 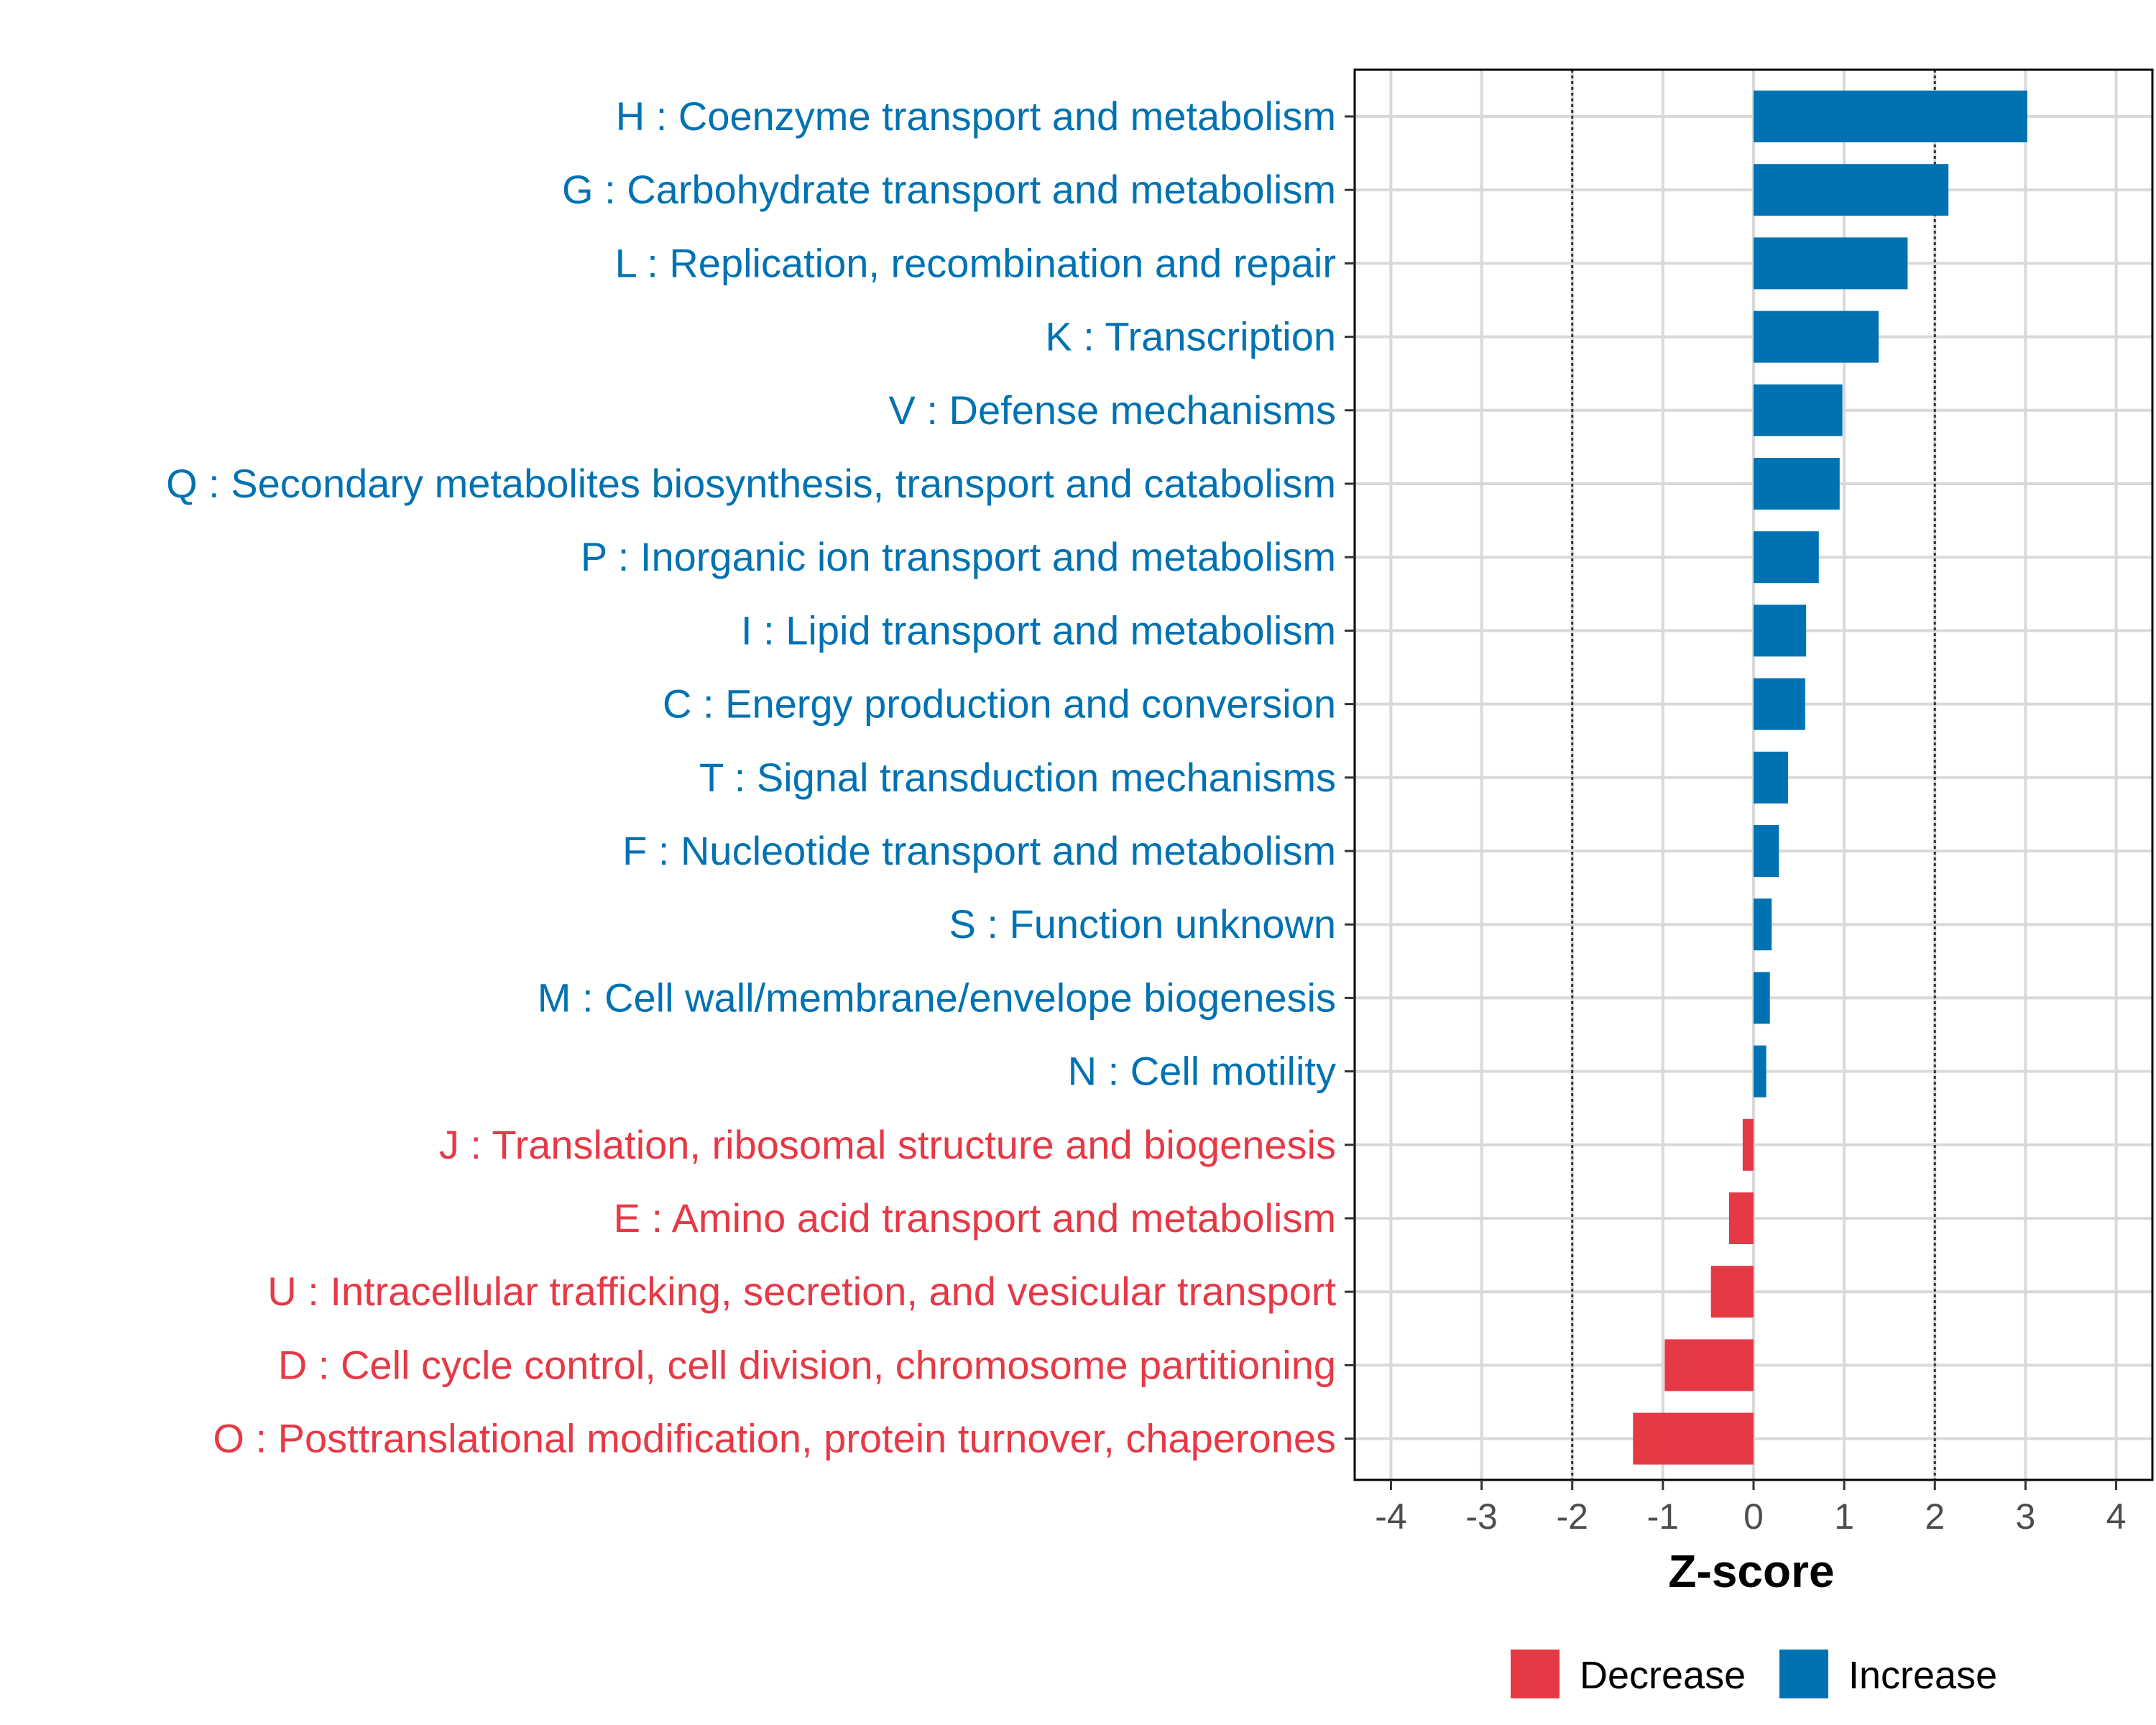 What do you see at coordinates (1572, 1516) in the screenshot?
I see `x-tick-label: -2` at bounding box center [1572, 1516].